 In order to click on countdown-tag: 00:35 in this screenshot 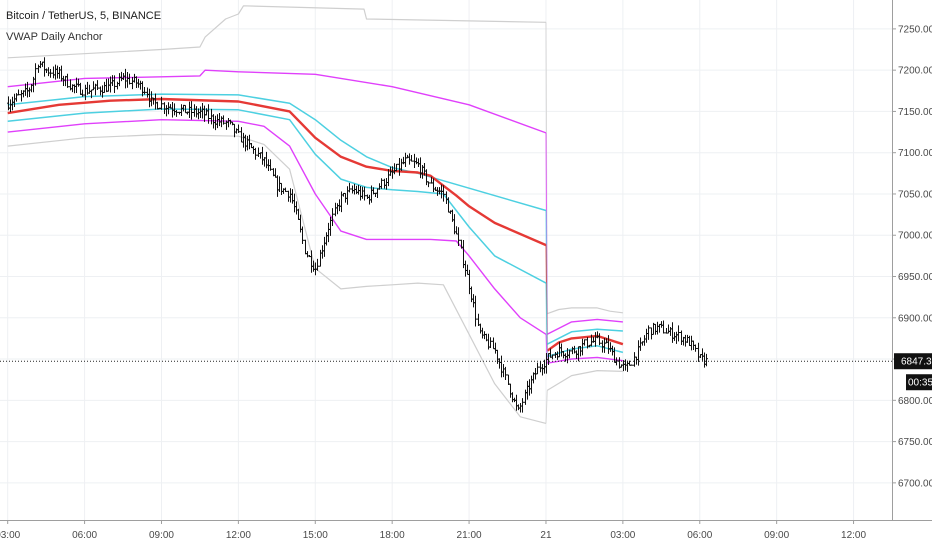, I will do `click(919, 382)`.